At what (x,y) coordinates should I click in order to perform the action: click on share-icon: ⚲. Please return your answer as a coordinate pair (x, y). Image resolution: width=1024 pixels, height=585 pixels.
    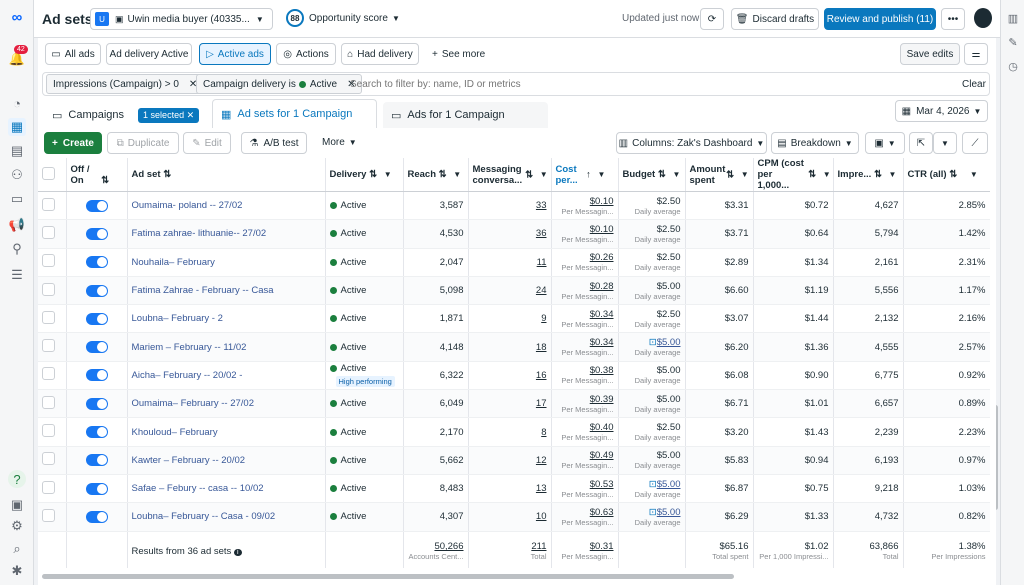
    Looking at the image, I should click on (17, 248).